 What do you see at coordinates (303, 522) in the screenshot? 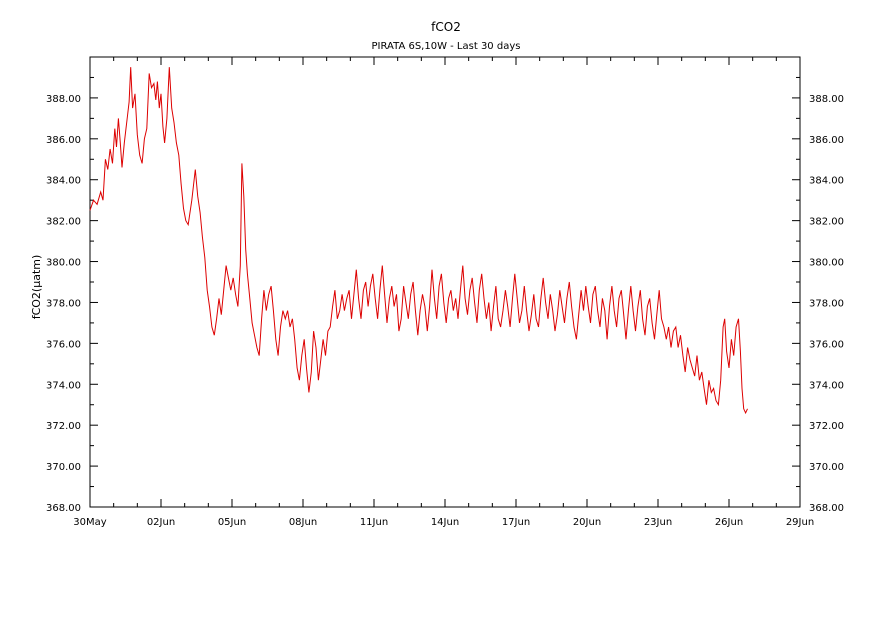
I see `x-tick-label: 08Jun` at bounding box center [303, 522].